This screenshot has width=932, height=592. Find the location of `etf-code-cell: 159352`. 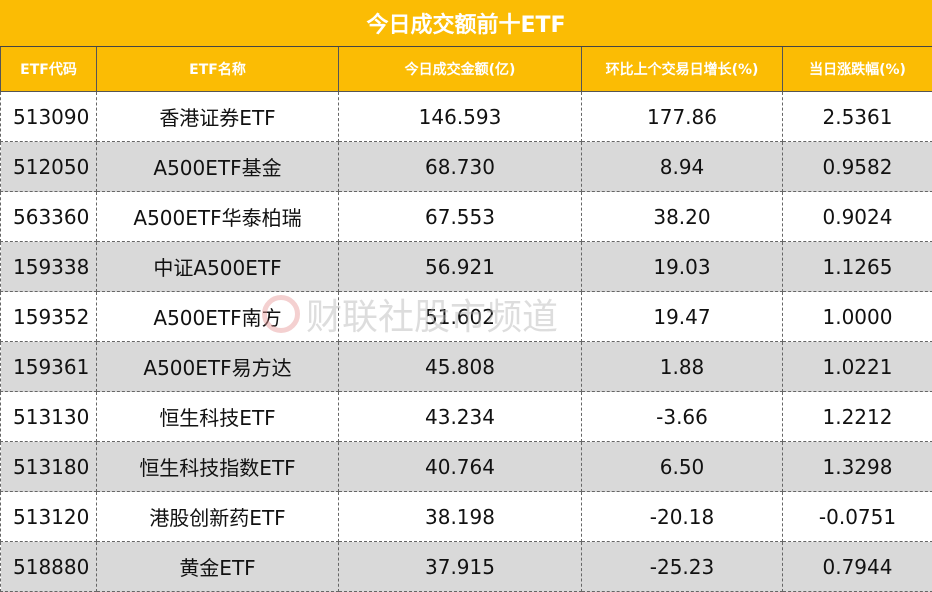

etf-code-cell: 159352 is located at coordinates (49, 317).